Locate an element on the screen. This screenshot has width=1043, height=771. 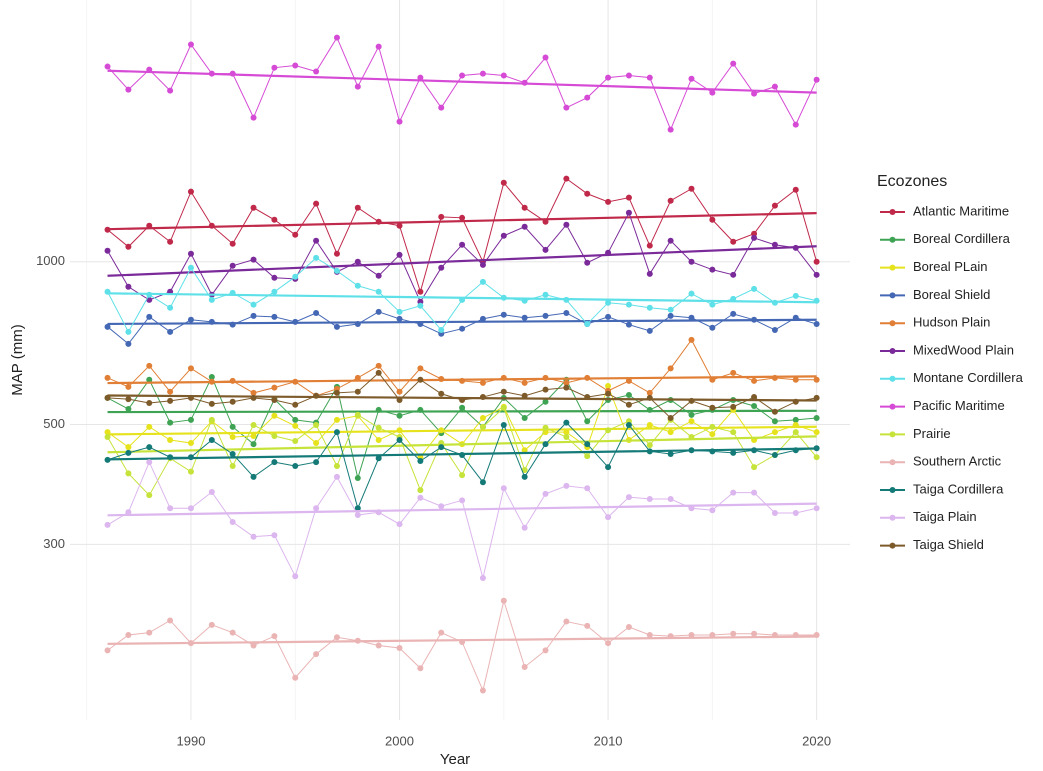
legend-label: Hudson Plain is located at coordinates (951, 322).